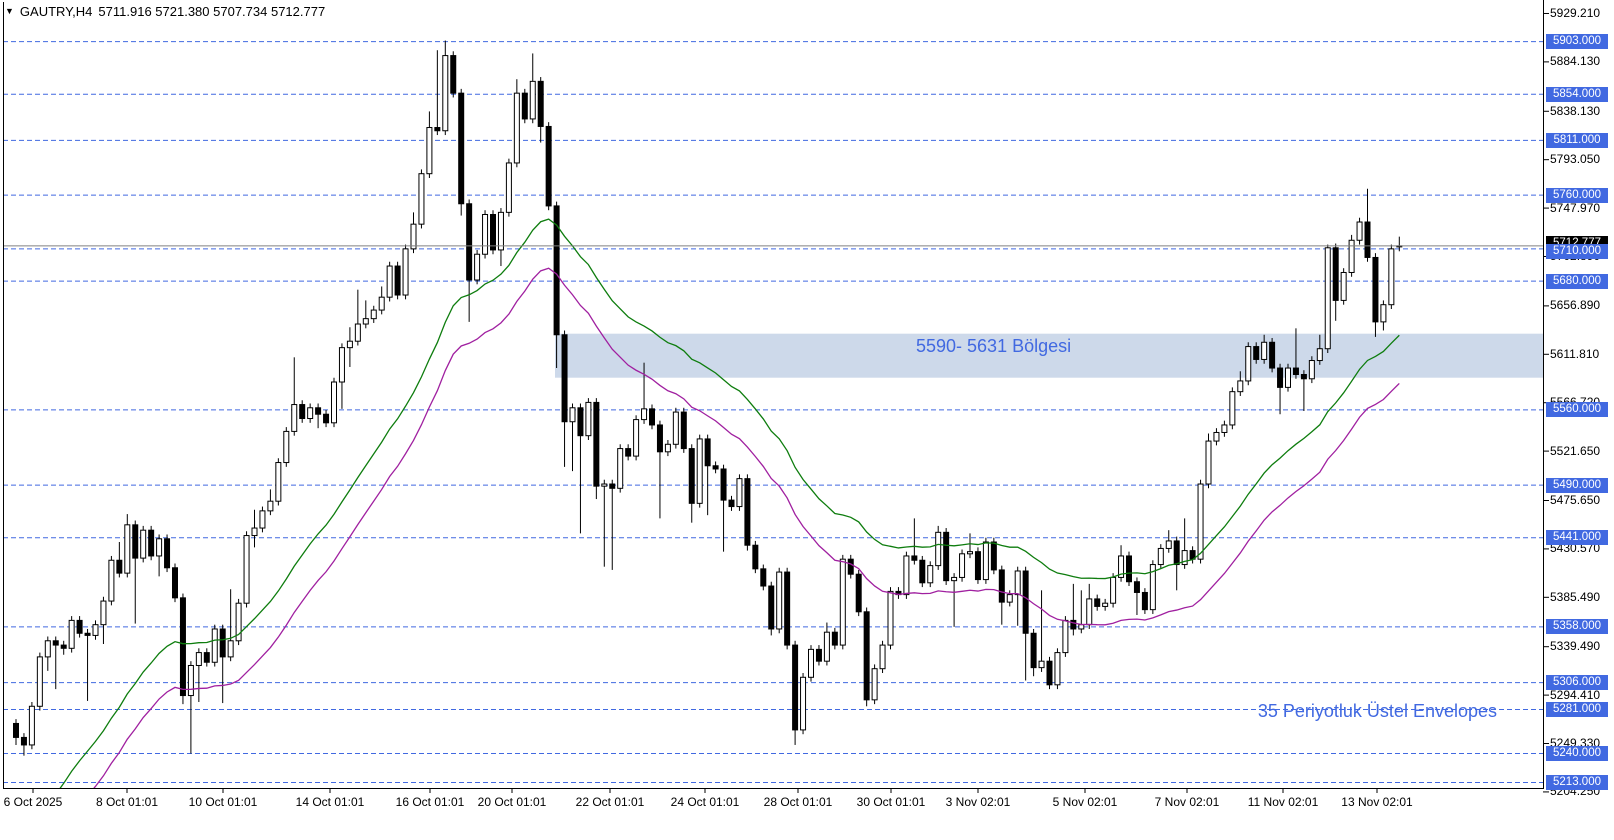 The image size is (1614, 840). Describe the element at coordinates (994, 346) in the screenshot. I see `zone-annotation-text: 5590- 5631 Bölgesi` at that location.